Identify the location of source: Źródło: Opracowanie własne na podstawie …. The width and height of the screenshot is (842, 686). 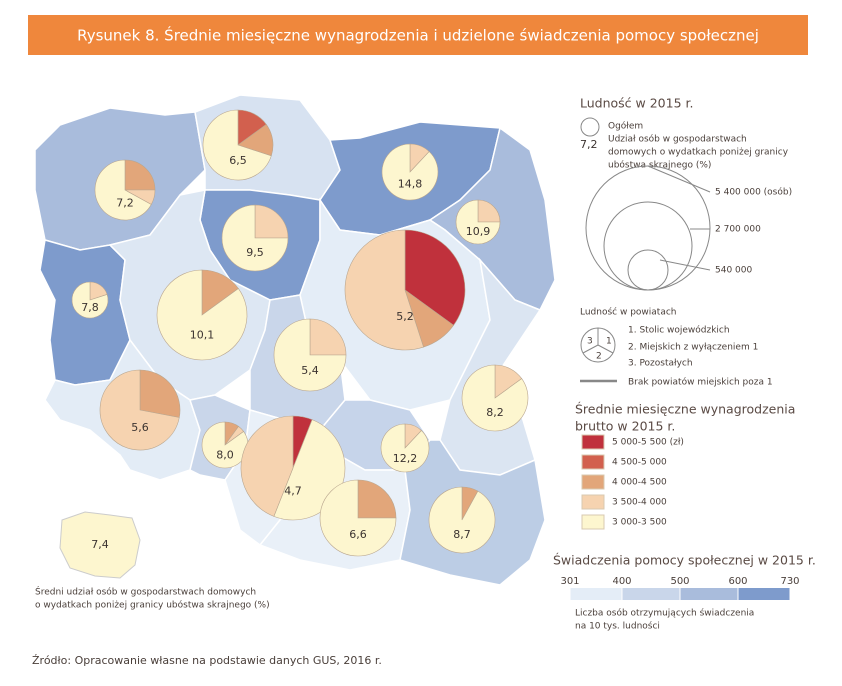
(207, 660).